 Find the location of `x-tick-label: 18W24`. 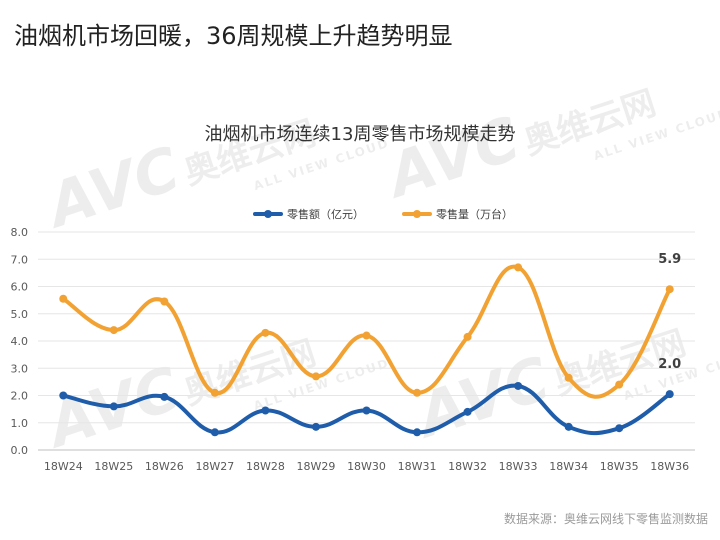

x-tick-label: 18W24 is located at coordinates (63, 466).